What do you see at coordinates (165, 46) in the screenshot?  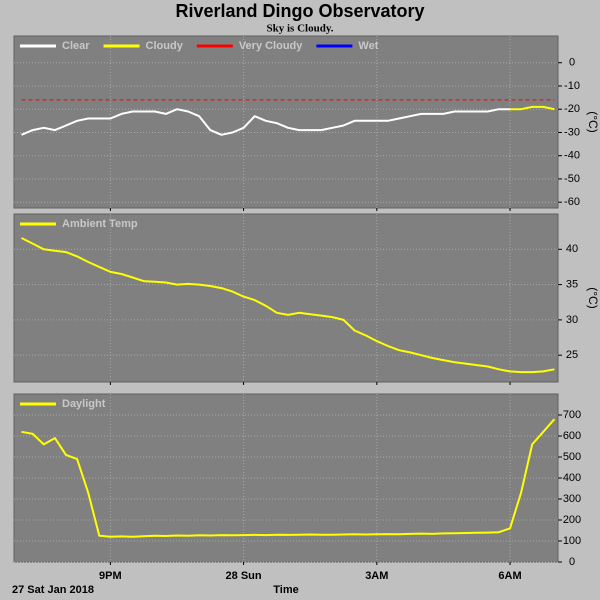 I see `legend-label: Cloudy` at bounding box center [165, 46].